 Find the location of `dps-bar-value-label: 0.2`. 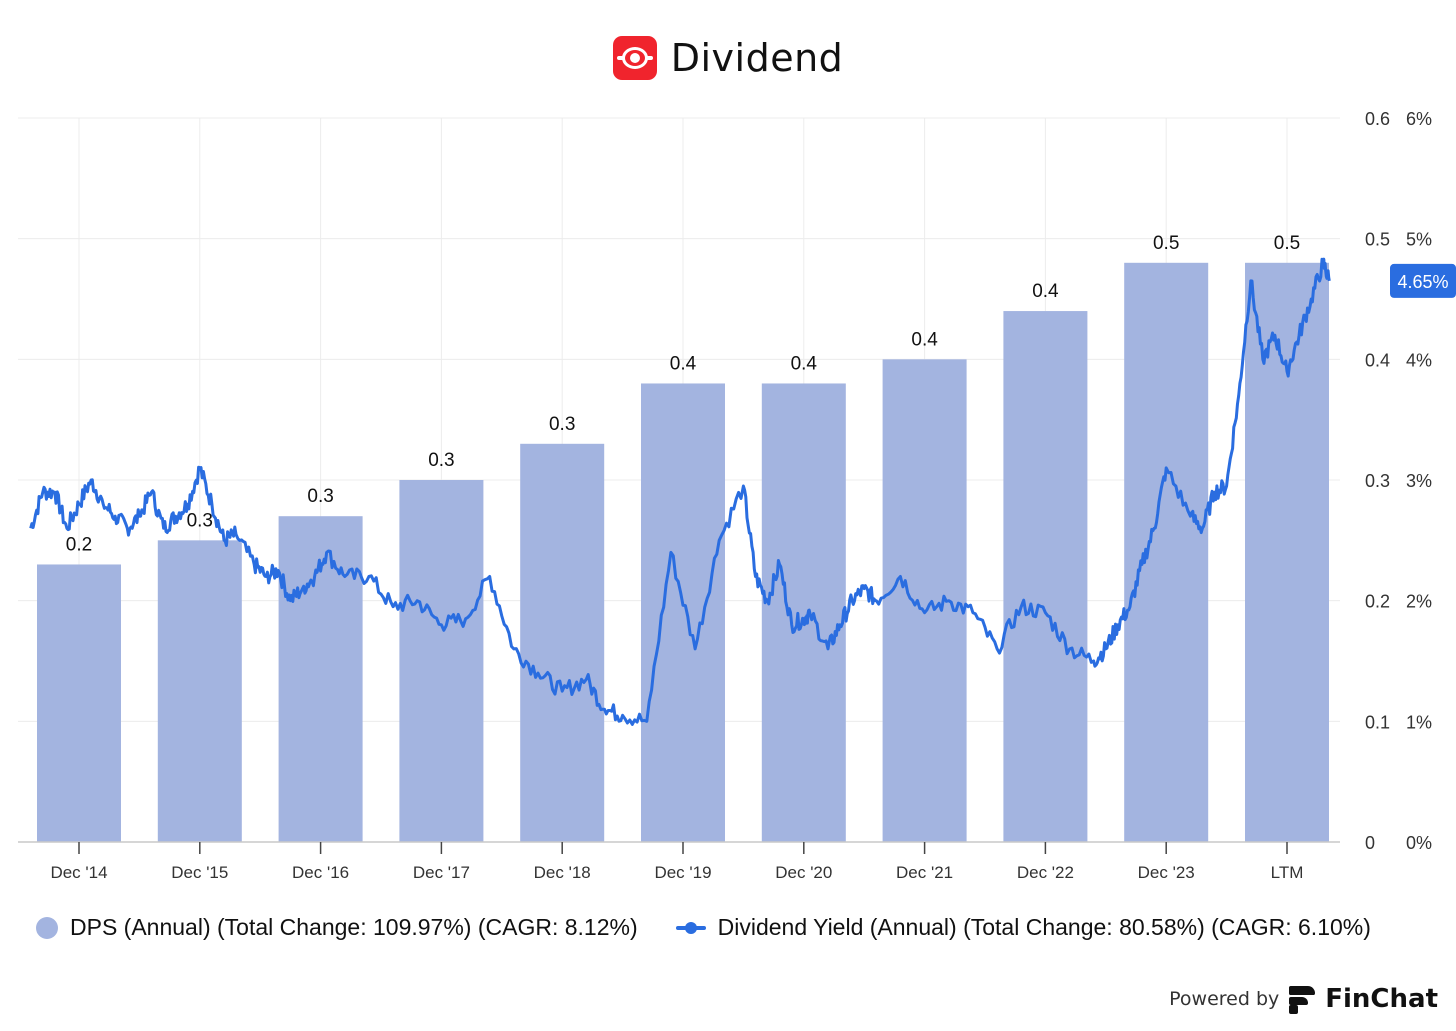

dps-bar-value-label: 0.2 is located at coordinates (79, 544).